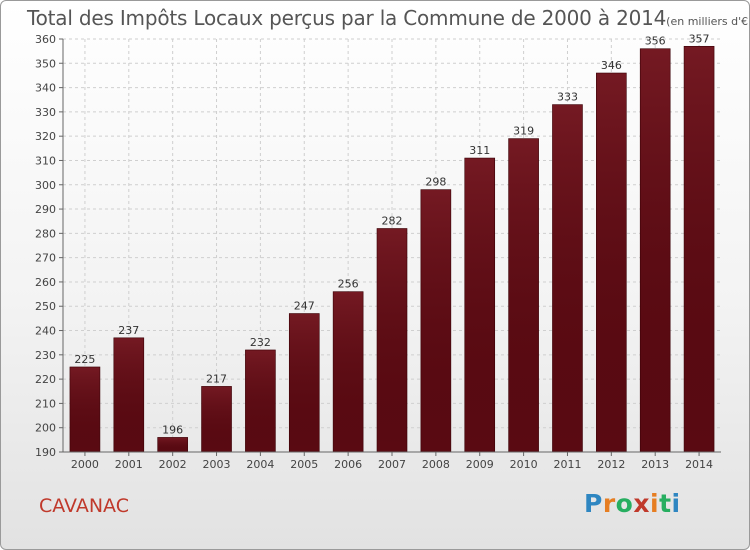  I want to click on y-tick-label: 360, so click(45, 39).